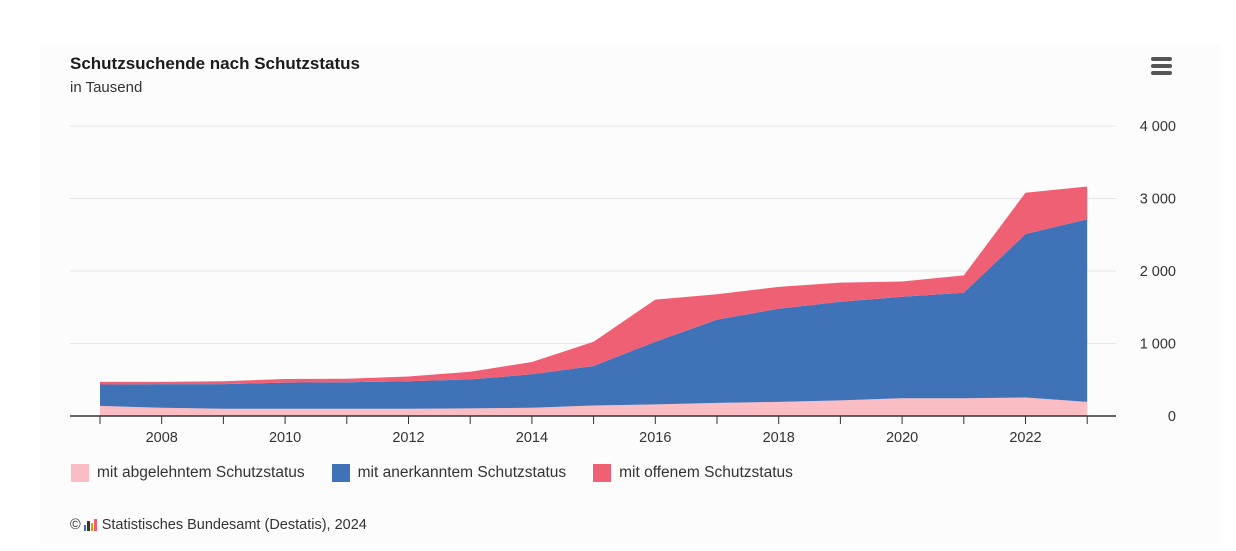 Image resolution: width=1236 pixels, height=551 pixels. I want to click on x-tick-label: 2010, so click(285, 438).